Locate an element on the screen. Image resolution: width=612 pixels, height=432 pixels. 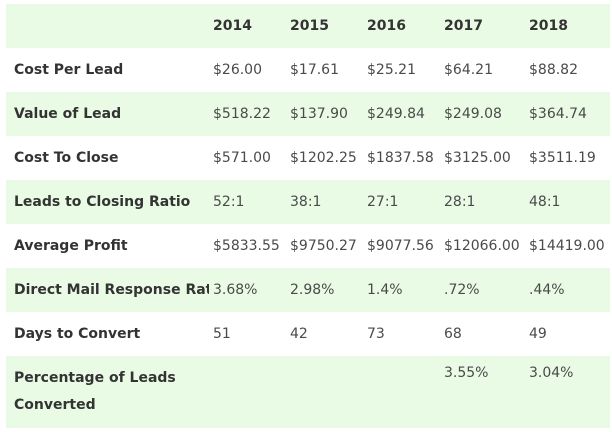
table-cell: 52:1 is located at coordinates (229, 202).